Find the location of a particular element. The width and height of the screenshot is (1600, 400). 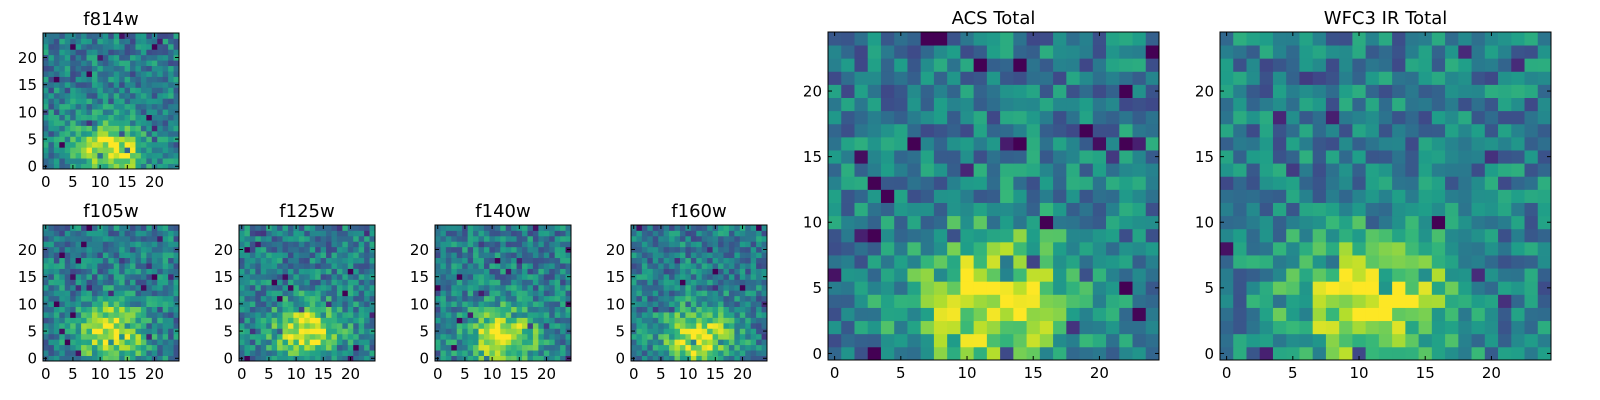

heatmap-cells is located at coordinates (503, 293).